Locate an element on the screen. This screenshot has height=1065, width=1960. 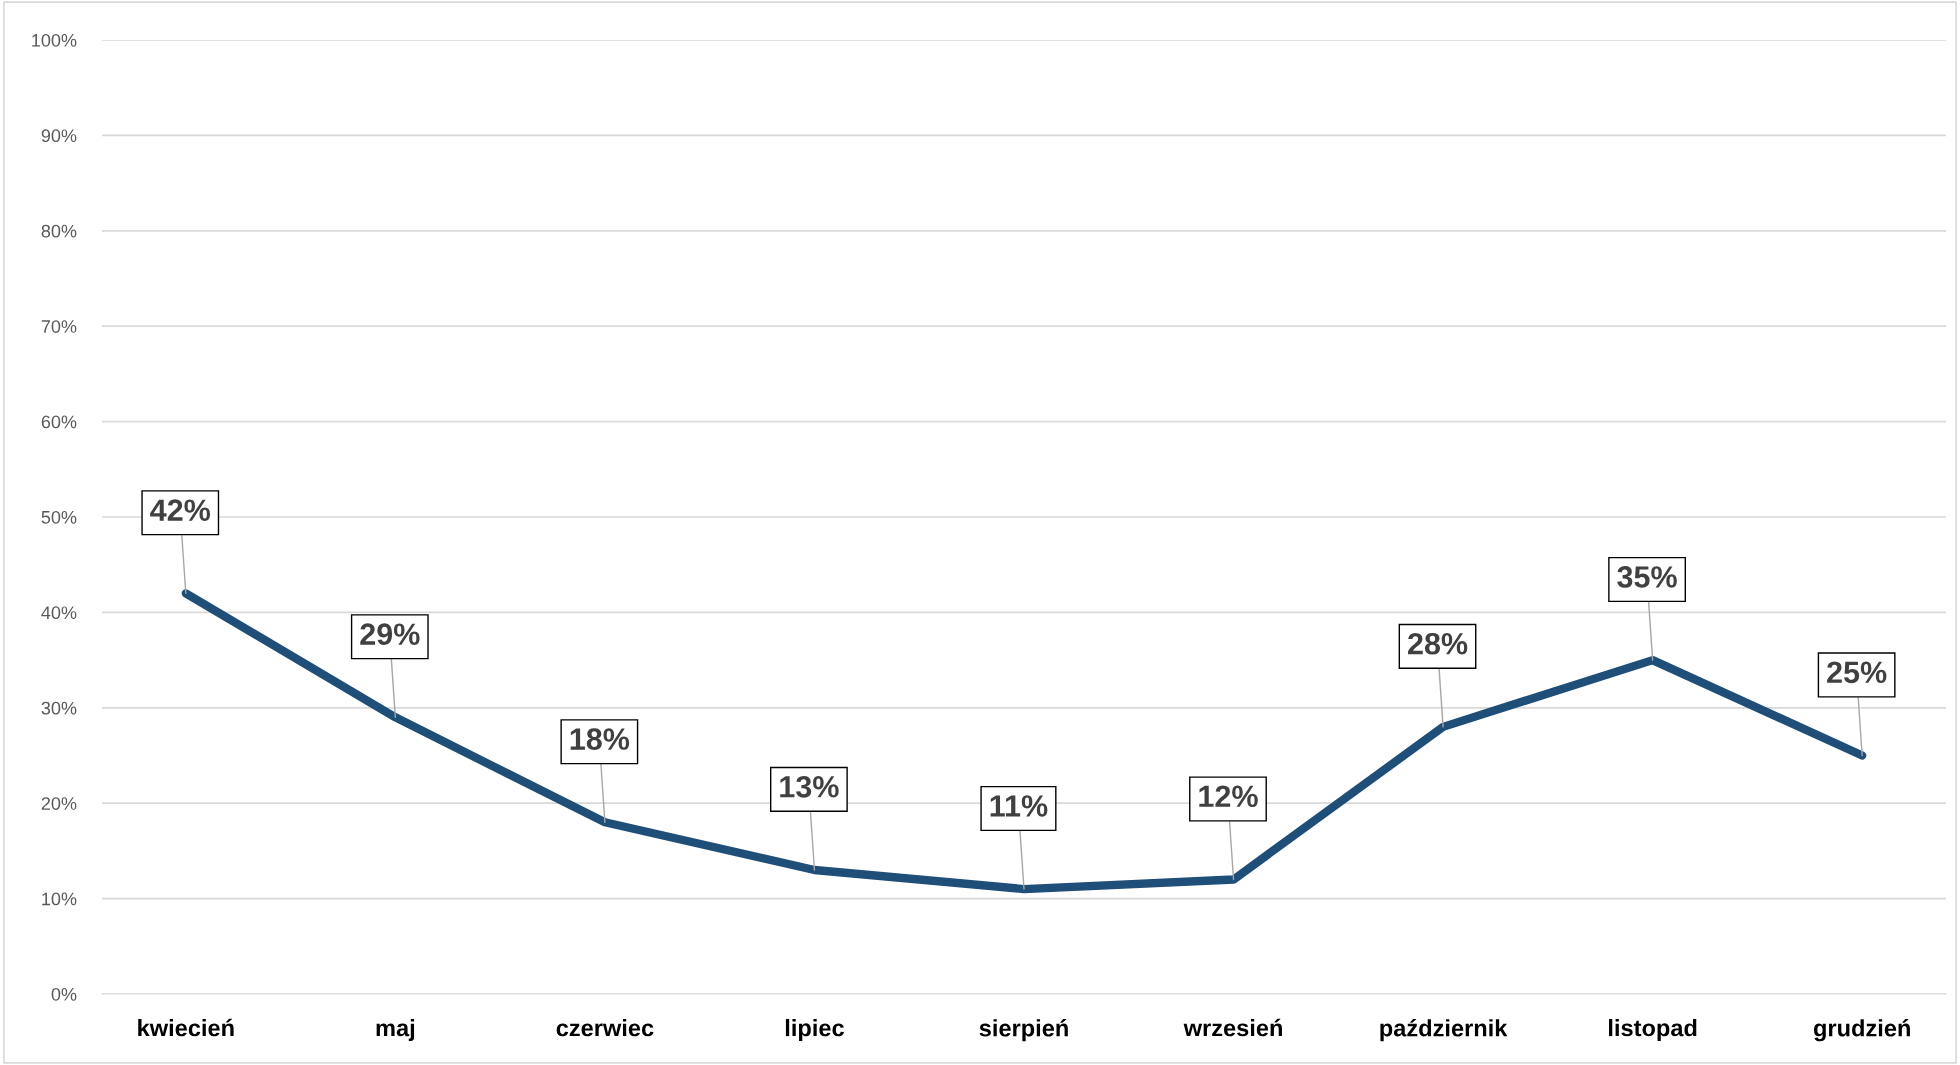
x-tick-label: grudzień is located at coordinates (1861, 1030).